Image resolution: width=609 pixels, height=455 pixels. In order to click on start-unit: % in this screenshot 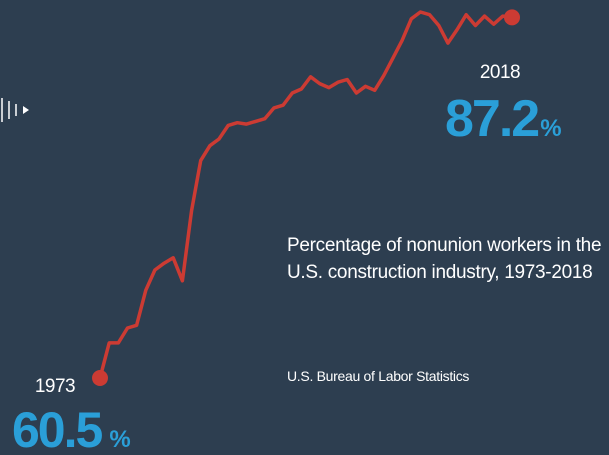, I will do `click(119, 439)`.